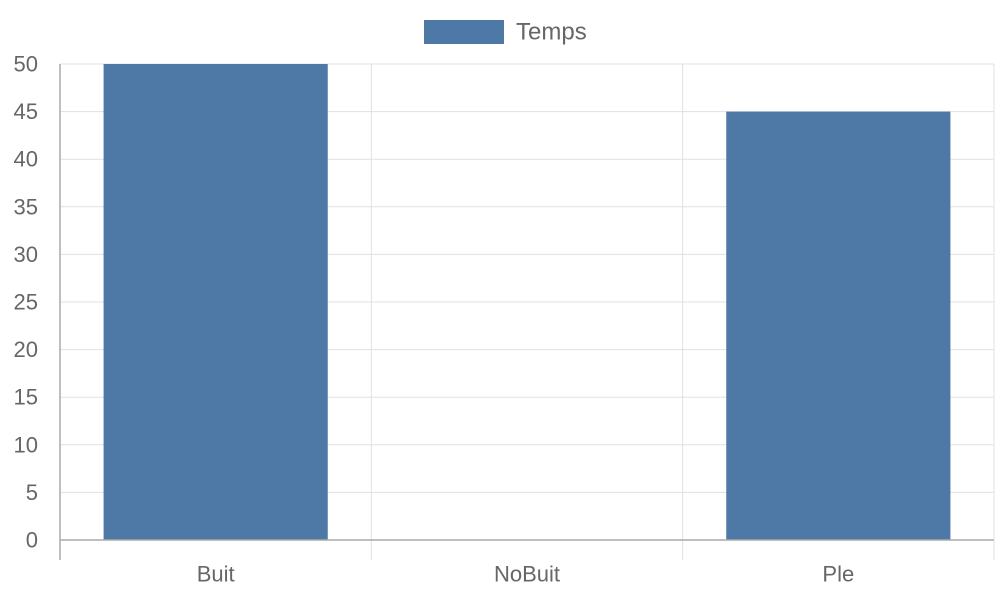 This screenshot has height=605, width=1000. Describe the element at coordinates (505, 32) in the screenshot. I see `legend: Temps` at that location.